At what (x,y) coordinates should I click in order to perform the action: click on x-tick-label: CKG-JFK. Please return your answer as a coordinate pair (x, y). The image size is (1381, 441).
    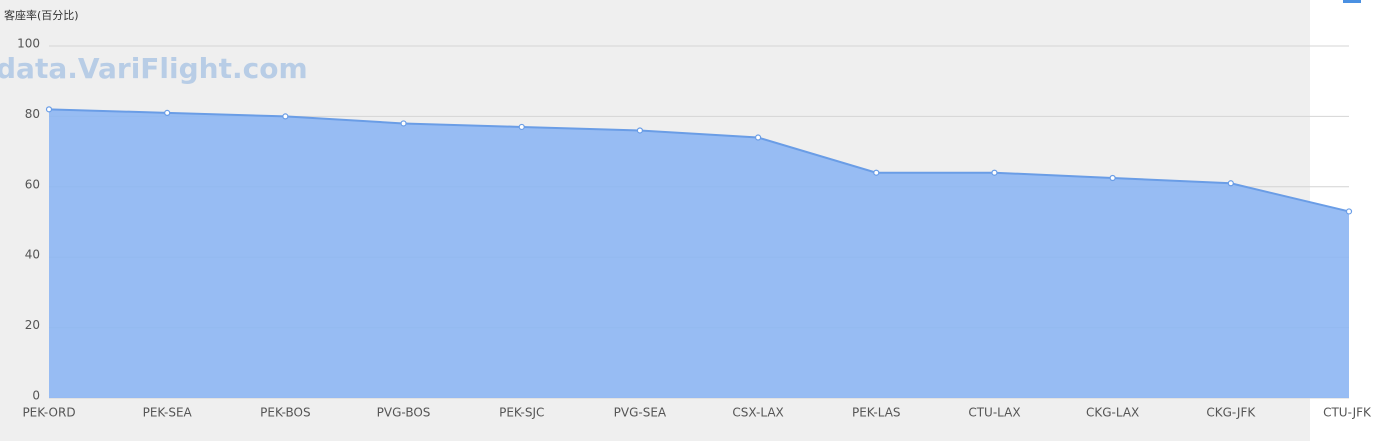
    Looking at the image, I should click on (1231, 413).